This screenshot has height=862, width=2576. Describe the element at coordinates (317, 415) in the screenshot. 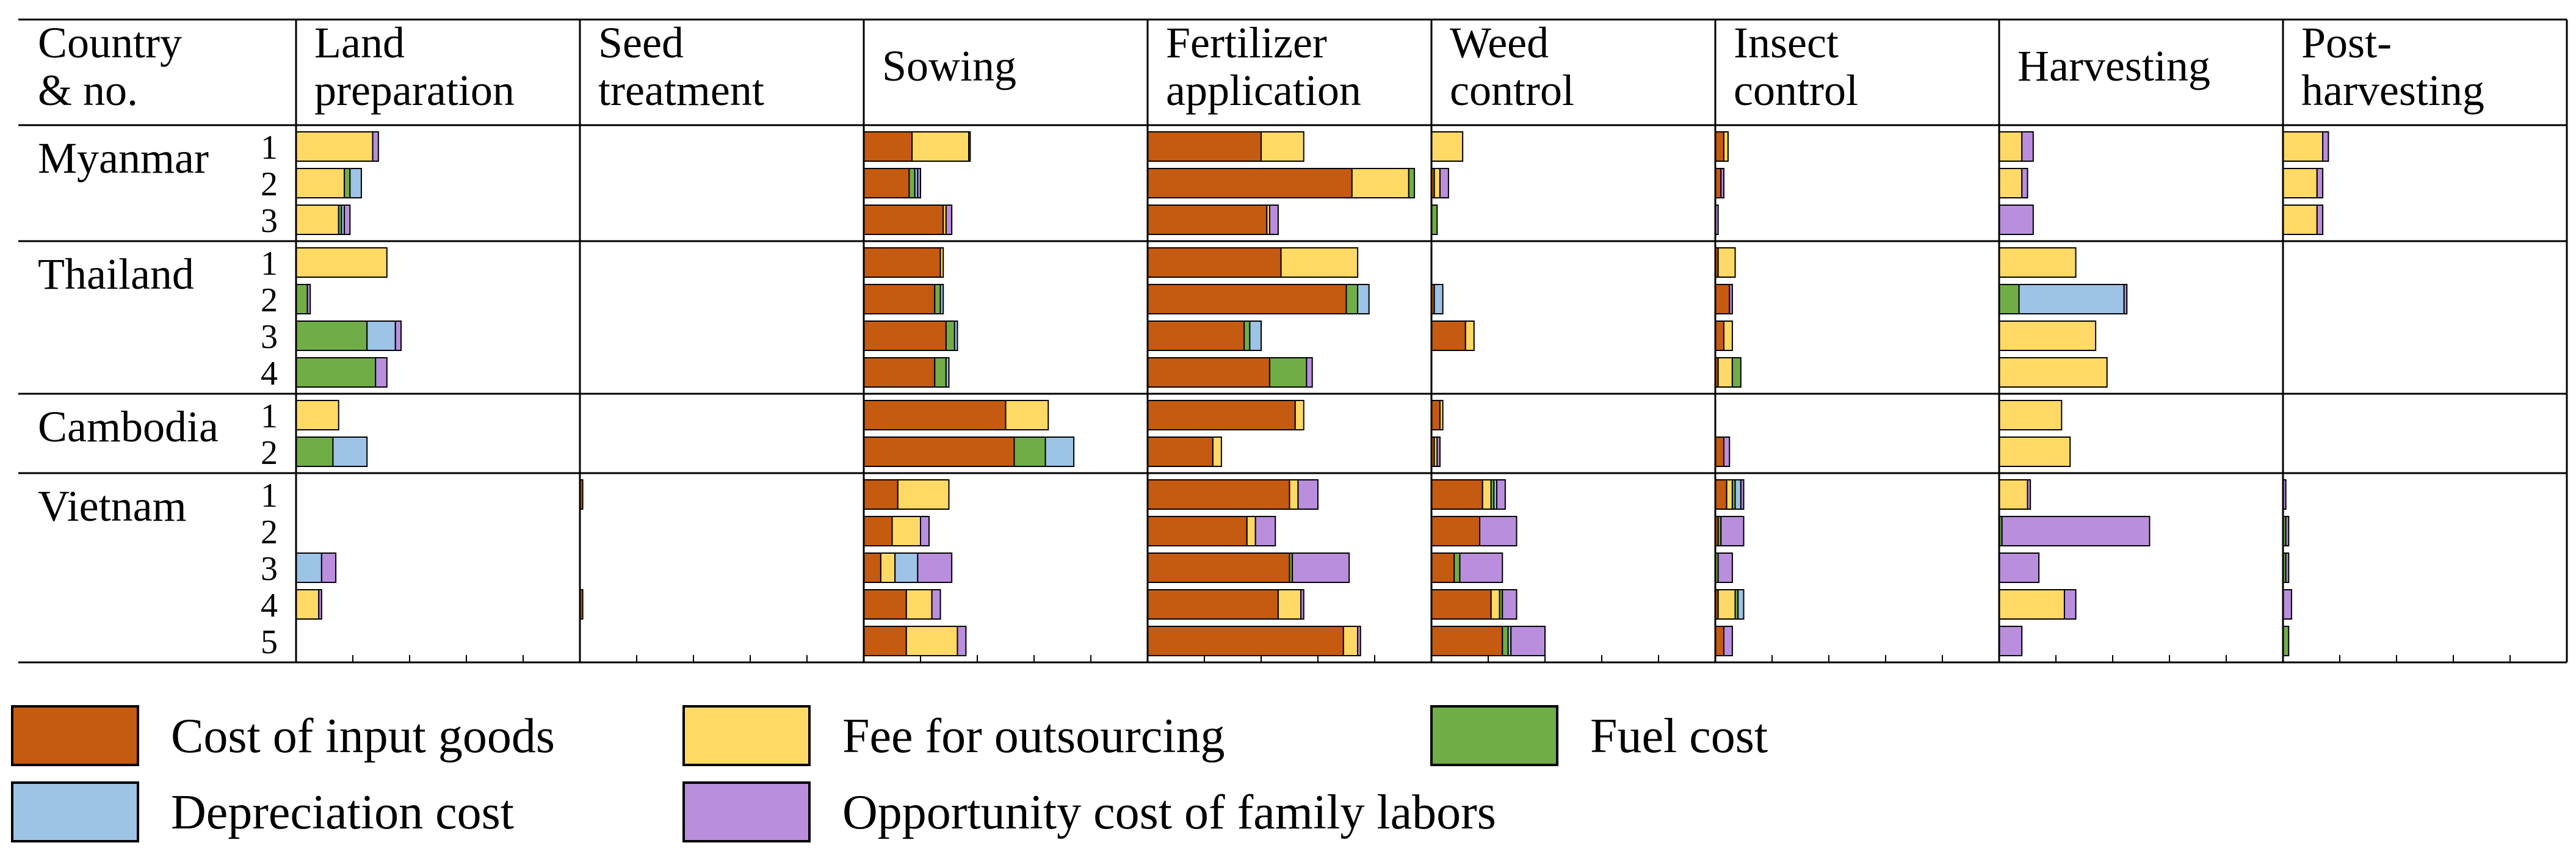

I see `bar-segment-cambodia-1-land-preparation-outsourcing` at that location.